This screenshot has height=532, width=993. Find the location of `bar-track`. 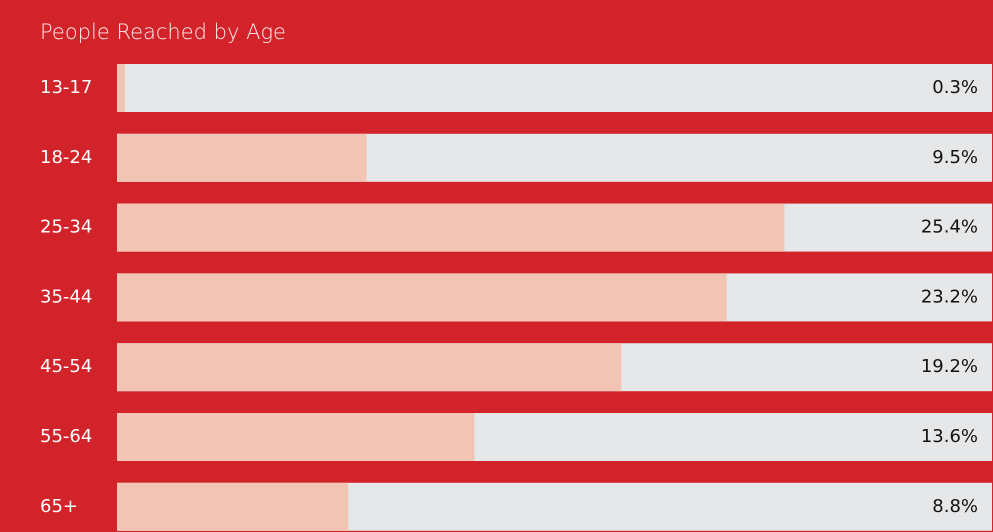

bar-track is located at coordinates (554, 88).